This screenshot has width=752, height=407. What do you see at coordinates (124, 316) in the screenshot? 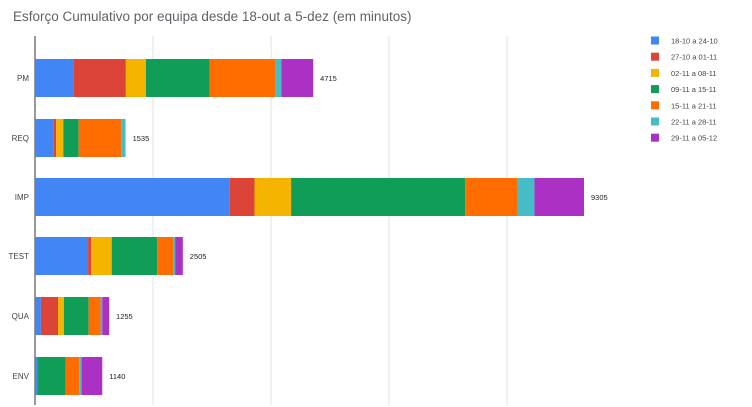
I see `total-label: 1255` at bounding box center [124, 316].